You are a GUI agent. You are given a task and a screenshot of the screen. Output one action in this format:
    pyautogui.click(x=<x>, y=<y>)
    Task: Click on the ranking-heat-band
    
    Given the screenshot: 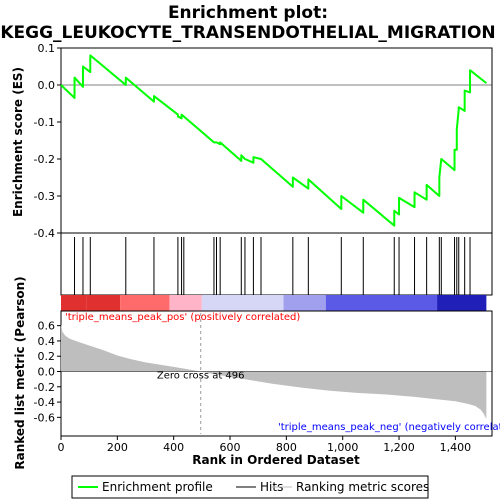 What is the action you would take?
    pyautogui.click(x=274, y=303)
    